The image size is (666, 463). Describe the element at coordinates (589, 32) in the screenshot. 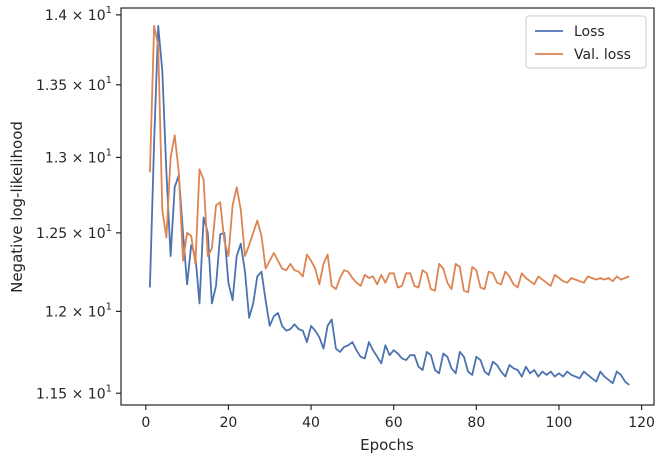

I see `legend-label-loss: Loss` at that location.